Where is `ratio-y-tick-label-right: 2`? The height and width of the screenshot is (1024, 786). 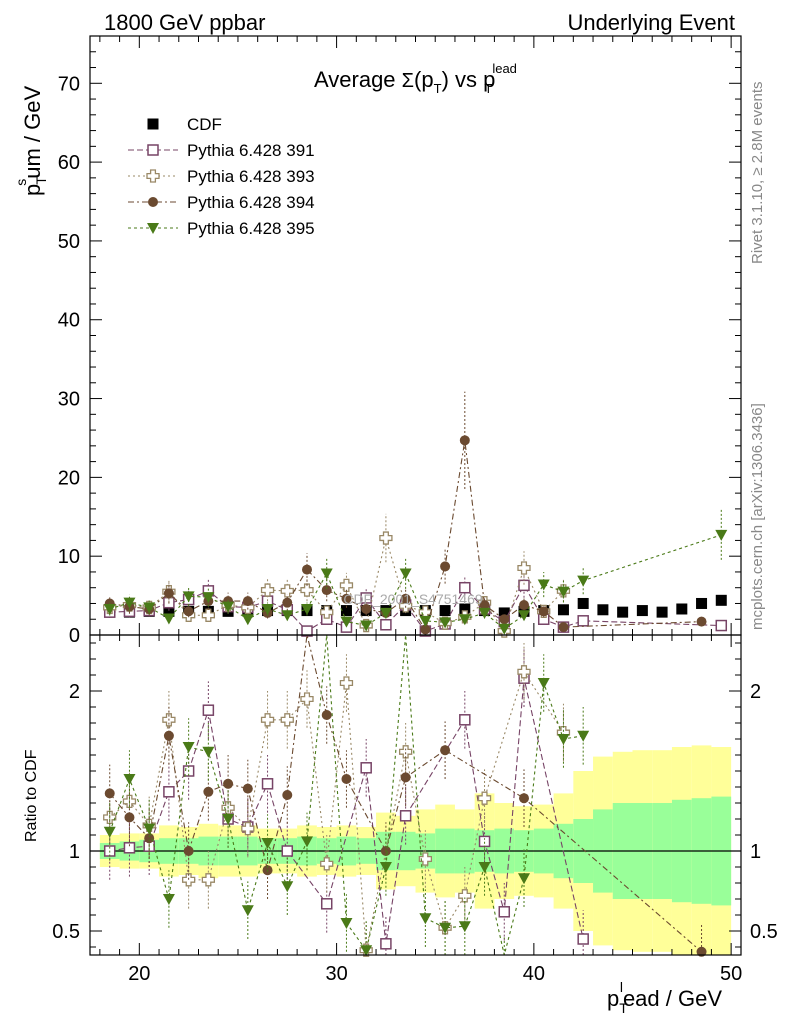
ratio-y-tick-label-right: 2 is located at coordinates (755, 692).